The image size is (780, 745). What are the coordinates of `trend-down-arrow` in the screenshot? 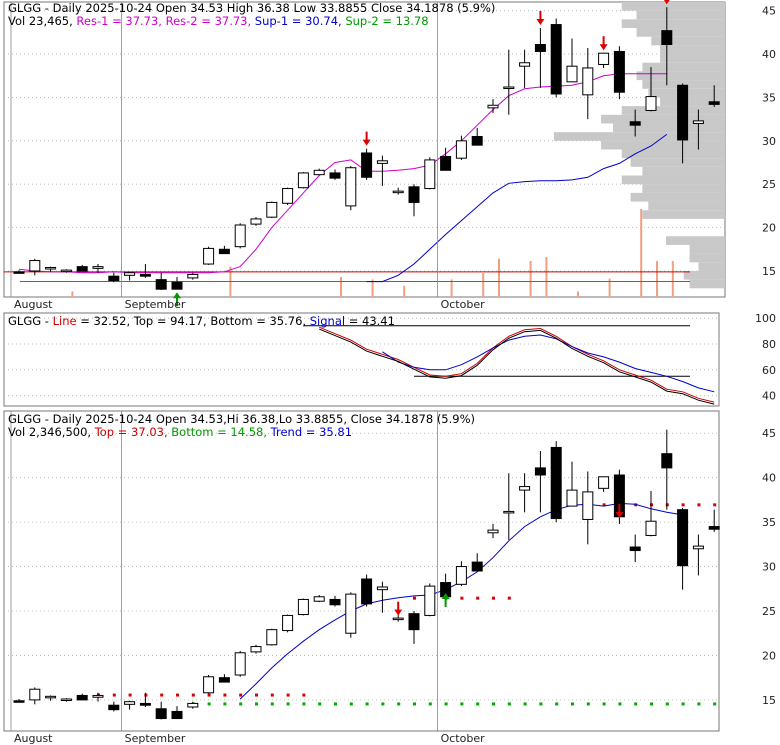 It's located at (619, 514).